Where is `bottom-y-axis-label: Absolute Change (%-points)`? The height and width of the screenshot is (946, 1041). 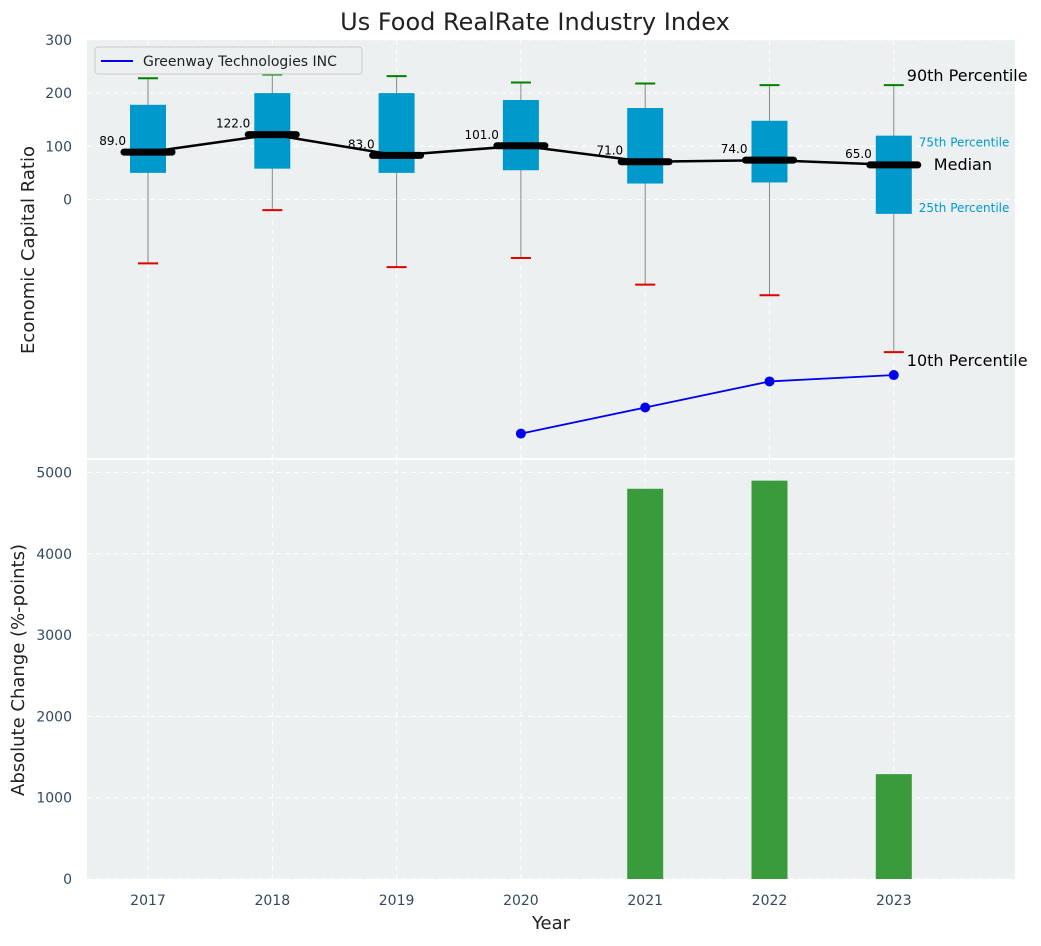 bottom-y-axis-label: Absolute Change (%-points) is located at coordinates (18, 670).